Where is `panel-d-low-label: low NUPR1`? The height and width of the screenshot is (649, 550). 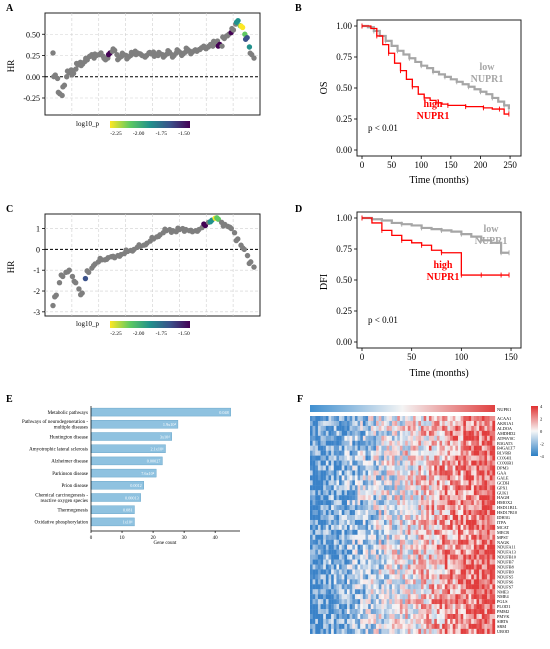 panel-d-low-label: low NUPR1 is located at coordinates (491, 235).